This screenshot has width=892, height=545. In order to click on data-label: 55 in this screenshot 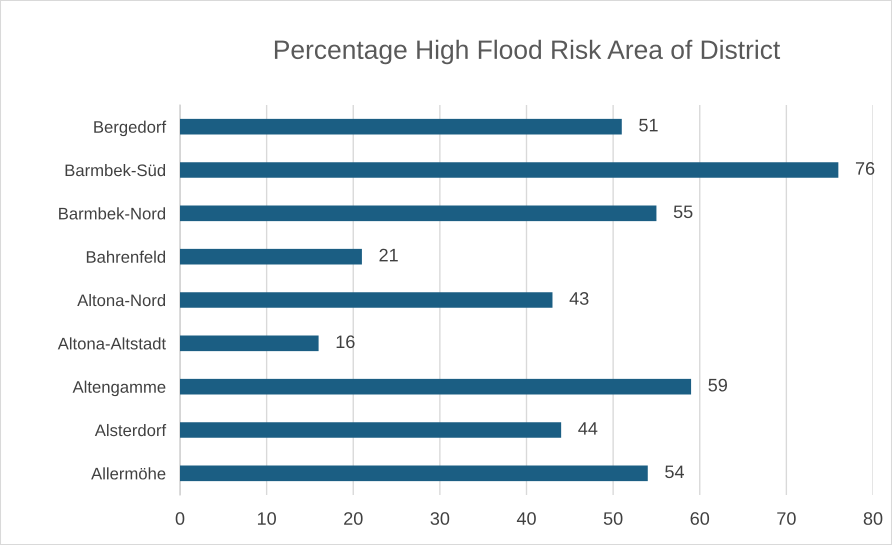, I will do `click(683, 212)`.